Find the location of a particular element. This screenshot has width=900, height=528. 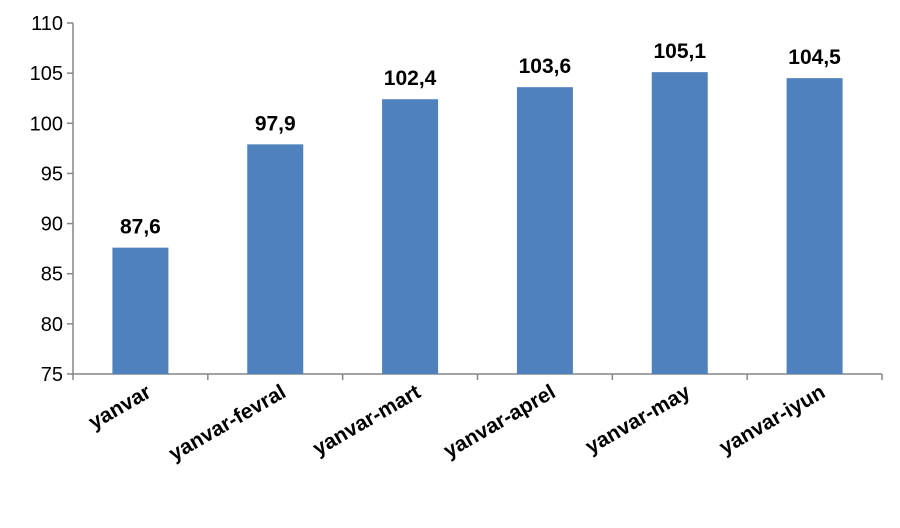

data-label: 87,6 is located at coordinates (140, 227).